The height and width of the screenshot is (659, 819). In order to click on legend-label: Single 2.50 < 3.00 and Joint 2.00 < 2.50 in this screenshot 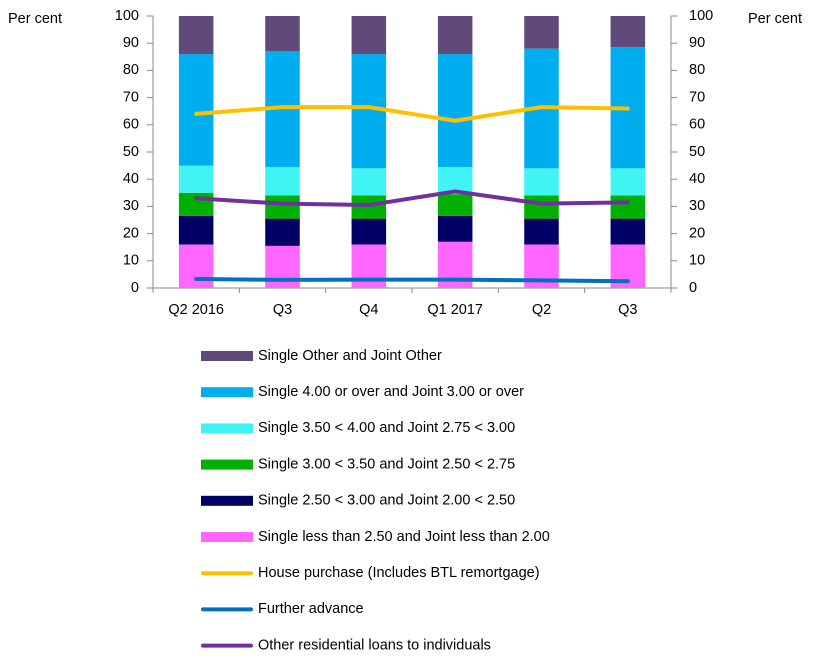, I will do `click(386, 501)`.